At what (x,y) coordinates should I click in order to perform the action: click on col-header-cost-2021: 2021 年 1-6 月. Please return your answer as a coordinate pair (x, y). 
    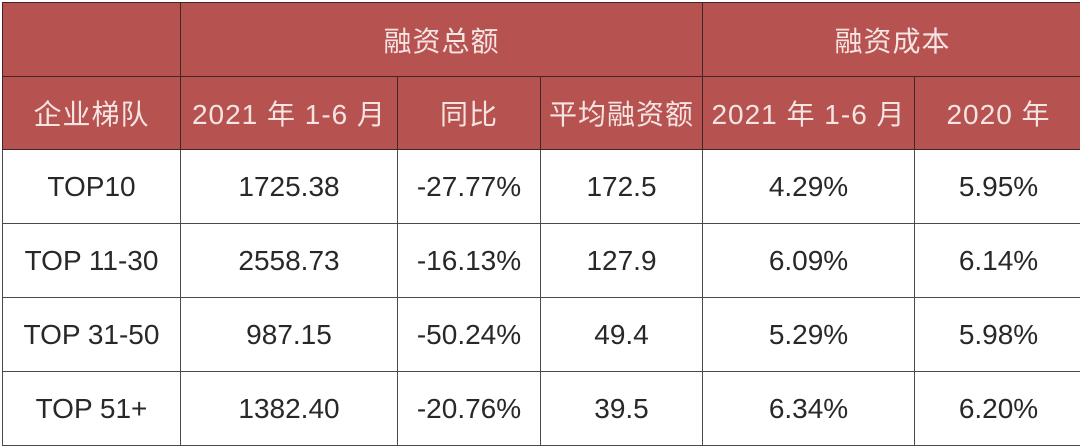
    Looking at the image, I should click on (809, 113).